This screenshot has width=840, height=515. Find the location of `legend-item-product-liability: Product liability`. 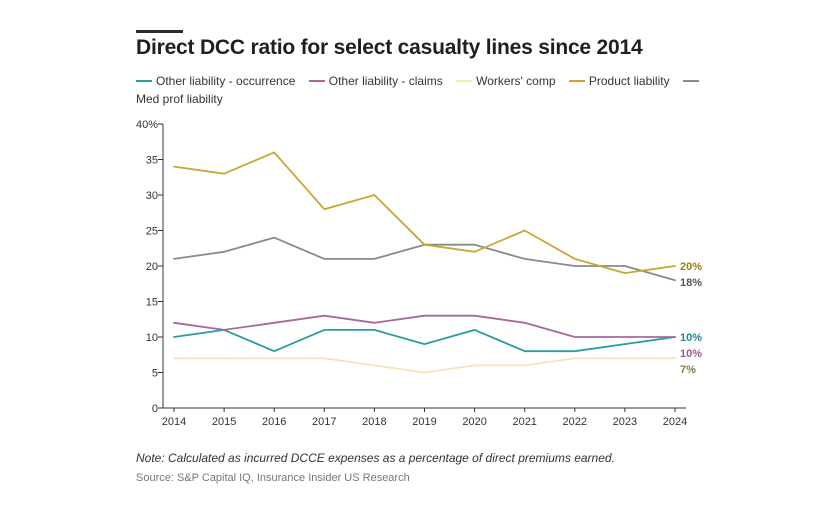

legend-item-product-liability: Product liability is located at coordinates (619, 81).